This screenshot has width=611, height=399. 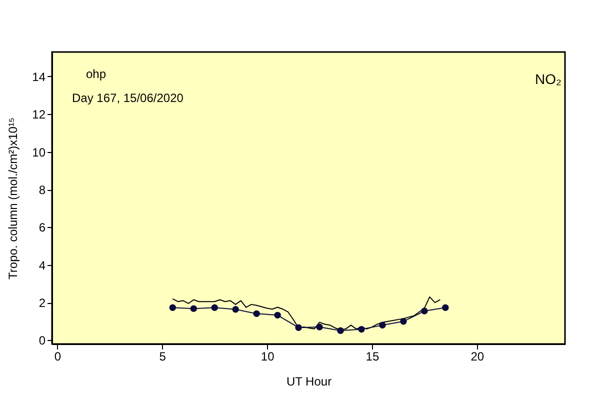 What do you see at coordinates (96, 74) in the screenshot?
I see `annotation: ohp` at bounding box center [96, 74].